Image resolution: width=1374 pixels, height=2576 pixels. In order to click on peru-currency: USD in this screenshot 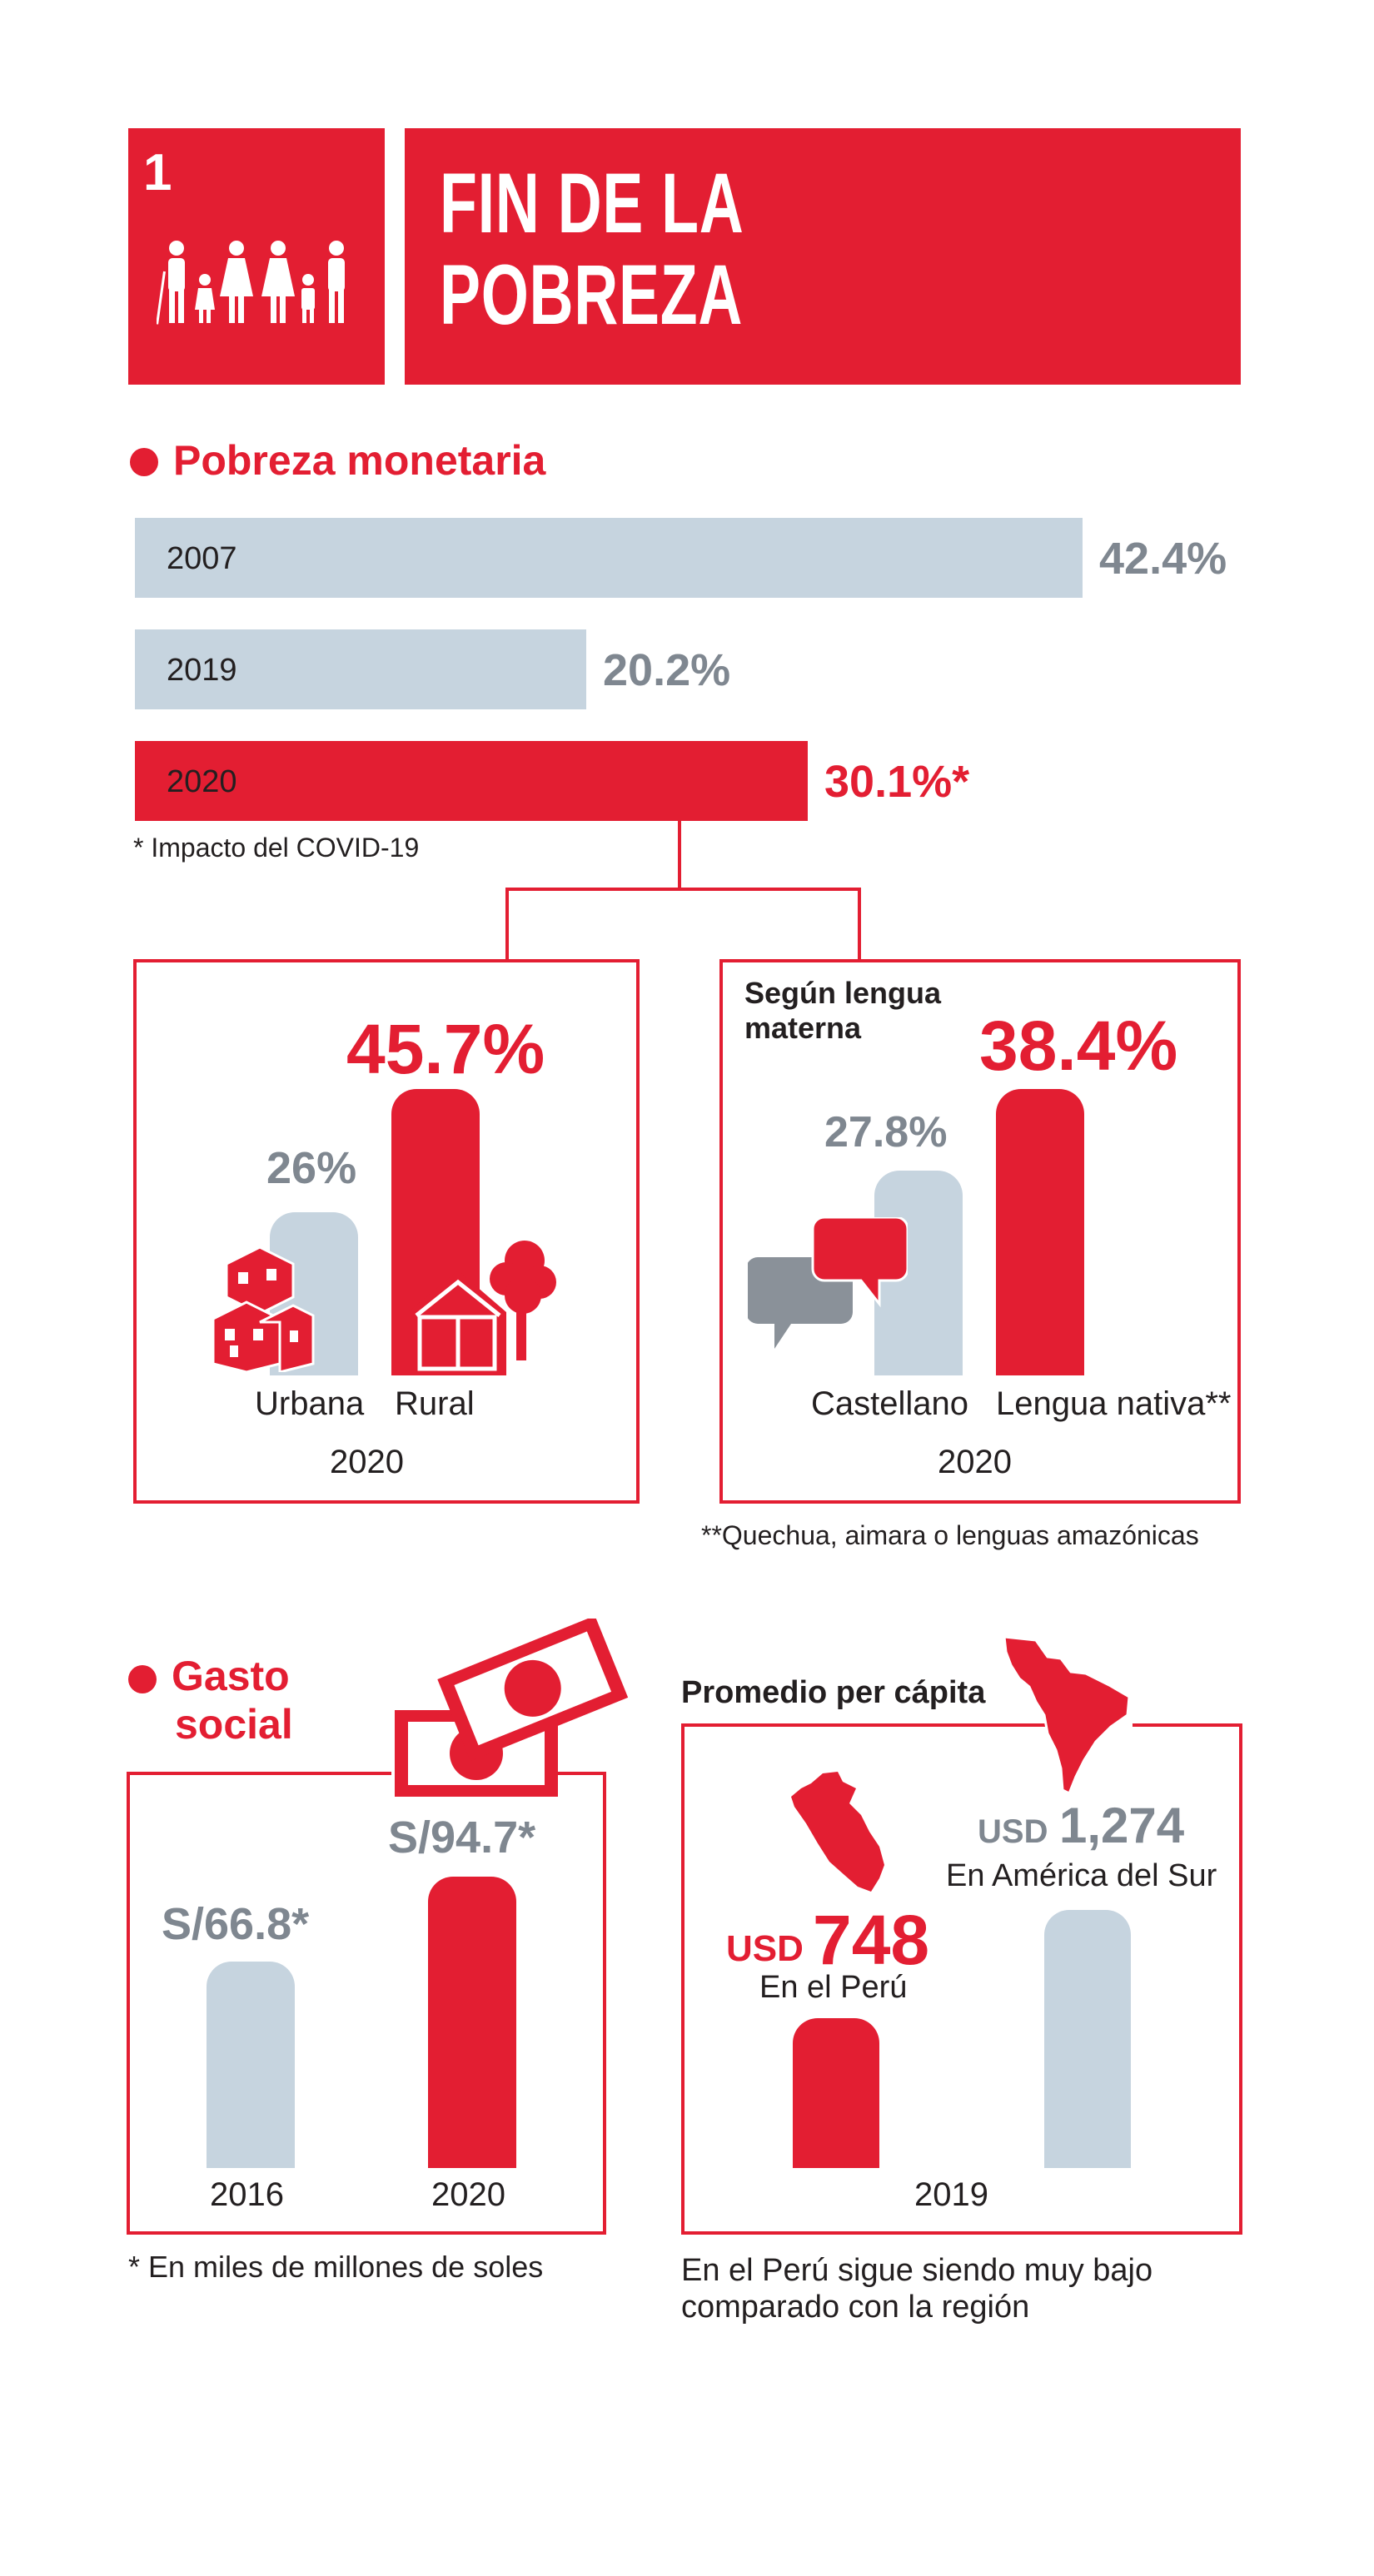, I will do `click(765, 1948)`.